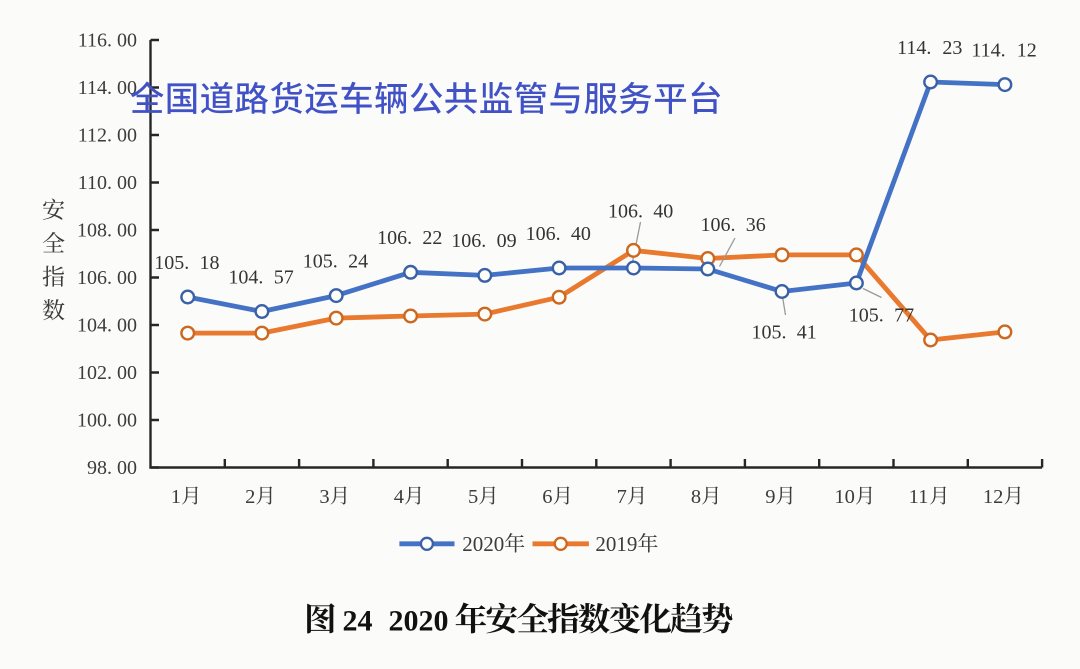 Image resolution: width=1080 pixels, height=669 pixels. Describe the element at coordinates (107, 421) in the screenshot. I see `svg-text: 100. 00` at that location.